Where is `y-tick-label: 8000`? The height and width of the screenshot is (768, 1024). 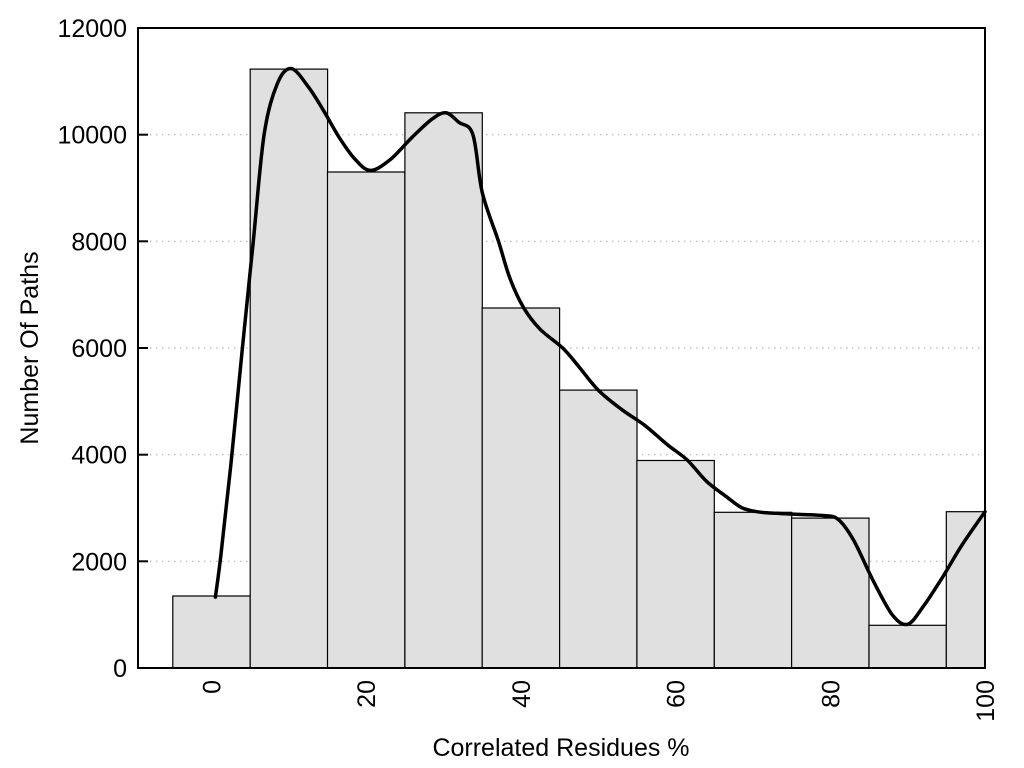 y-tick-label: 8000 is located at coordinates (99, 242).